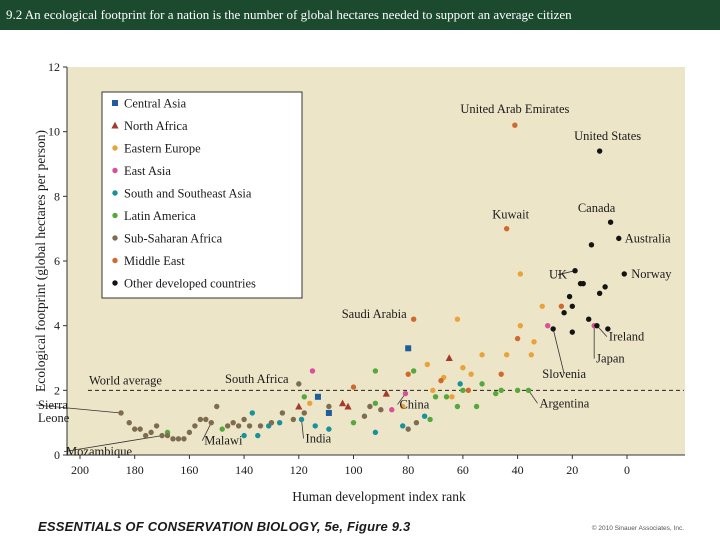  Describe the element at coordinates (607, 136) in the screenshot. I see `annotation-united-states: United States` at that location.